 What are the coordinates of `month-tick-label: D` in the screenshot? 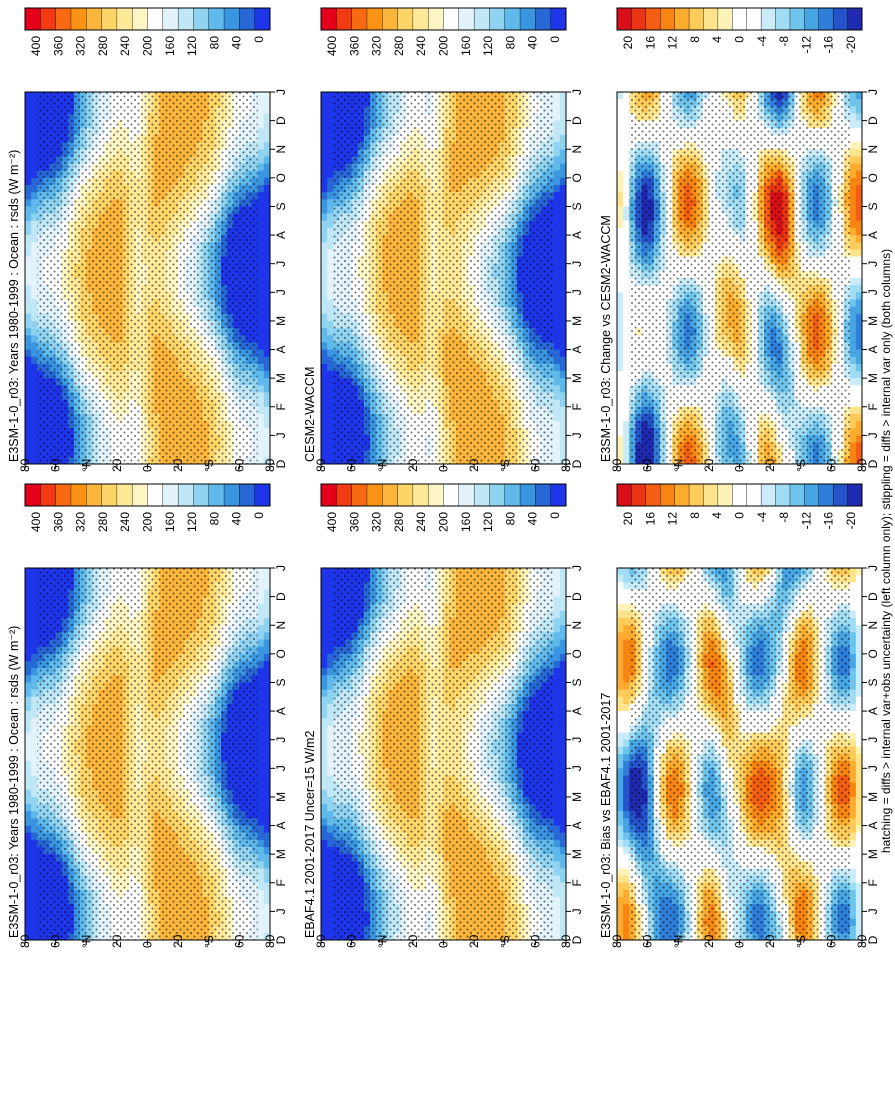 It's located at (577, 120).